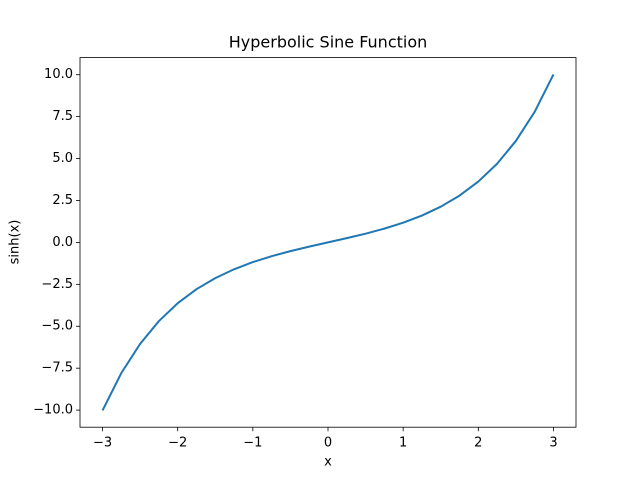 The height and width of the screenshot is (480, 640). I want to click on y-tick-label: 10.0, so click(58, 74).